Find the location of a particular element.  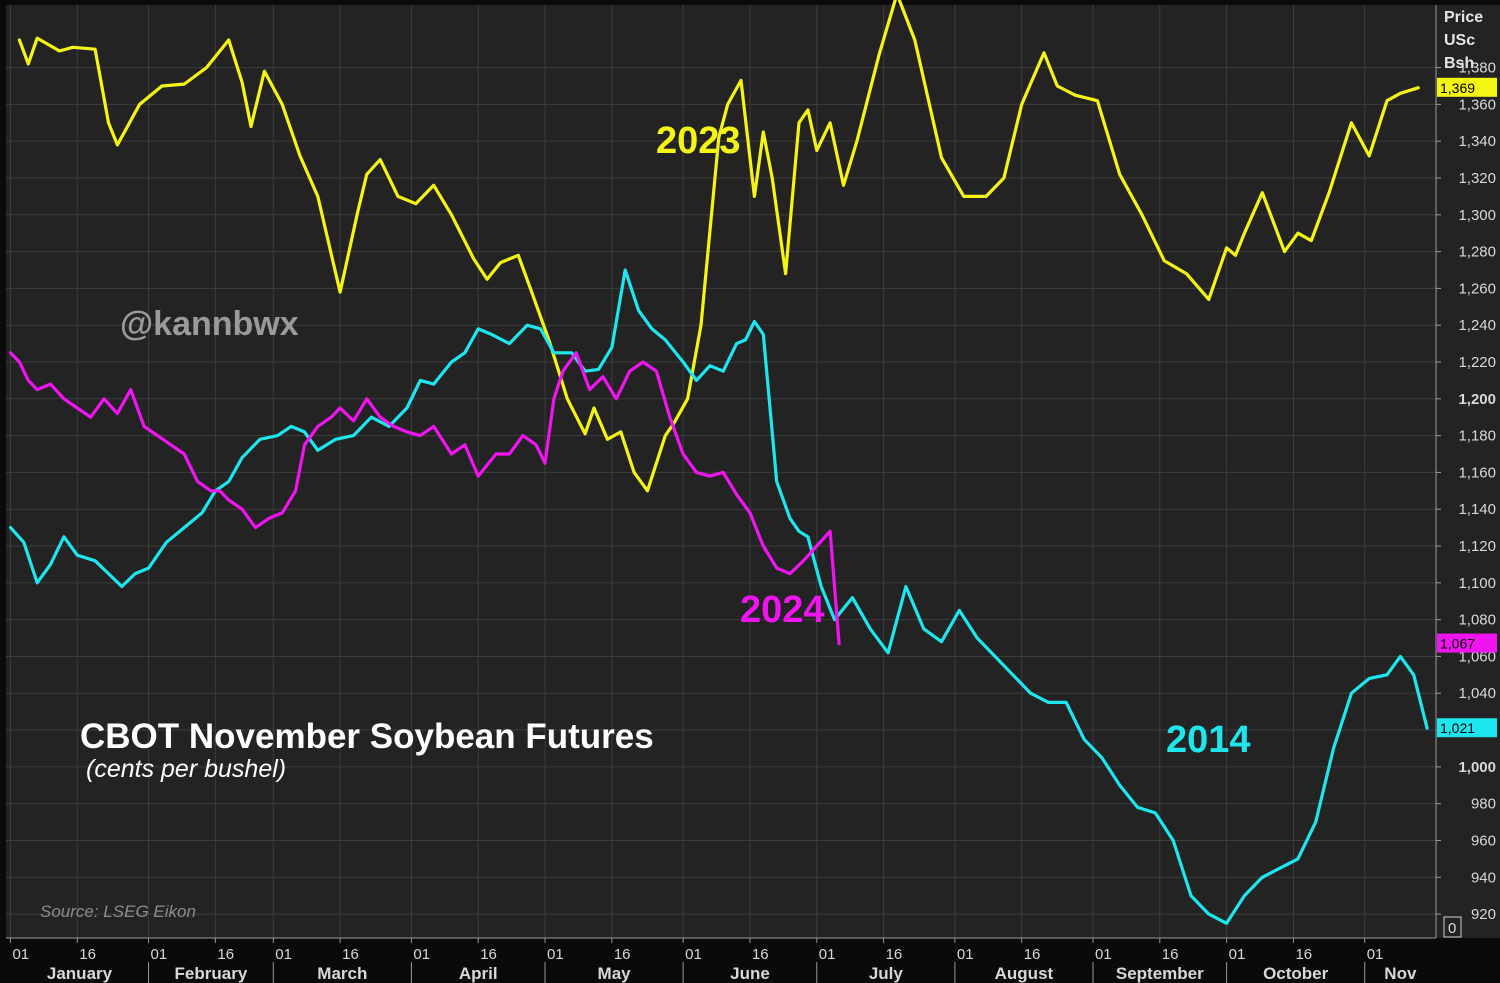

y-tick-label: 1,160 is located at coordinates (1477, 472).